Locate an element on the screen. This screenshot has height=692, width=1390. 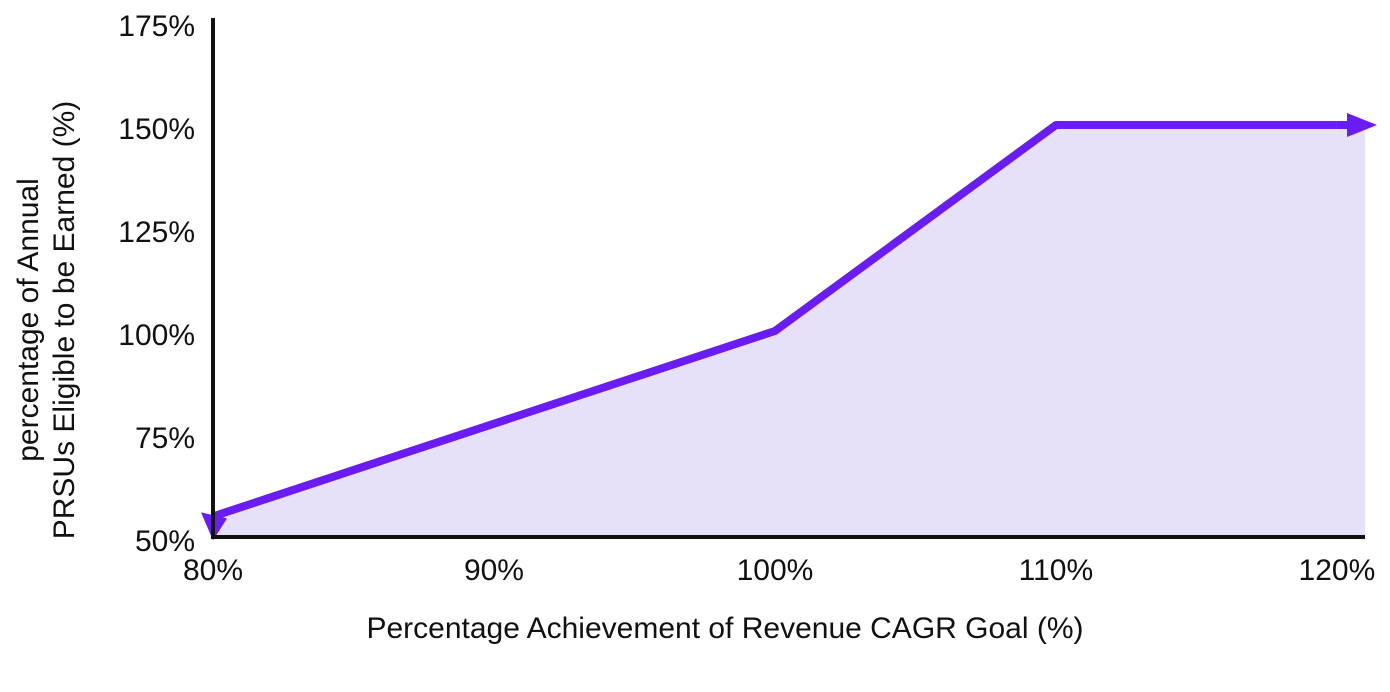
x-tick-label: 100% is located at coordinates (775, 570).